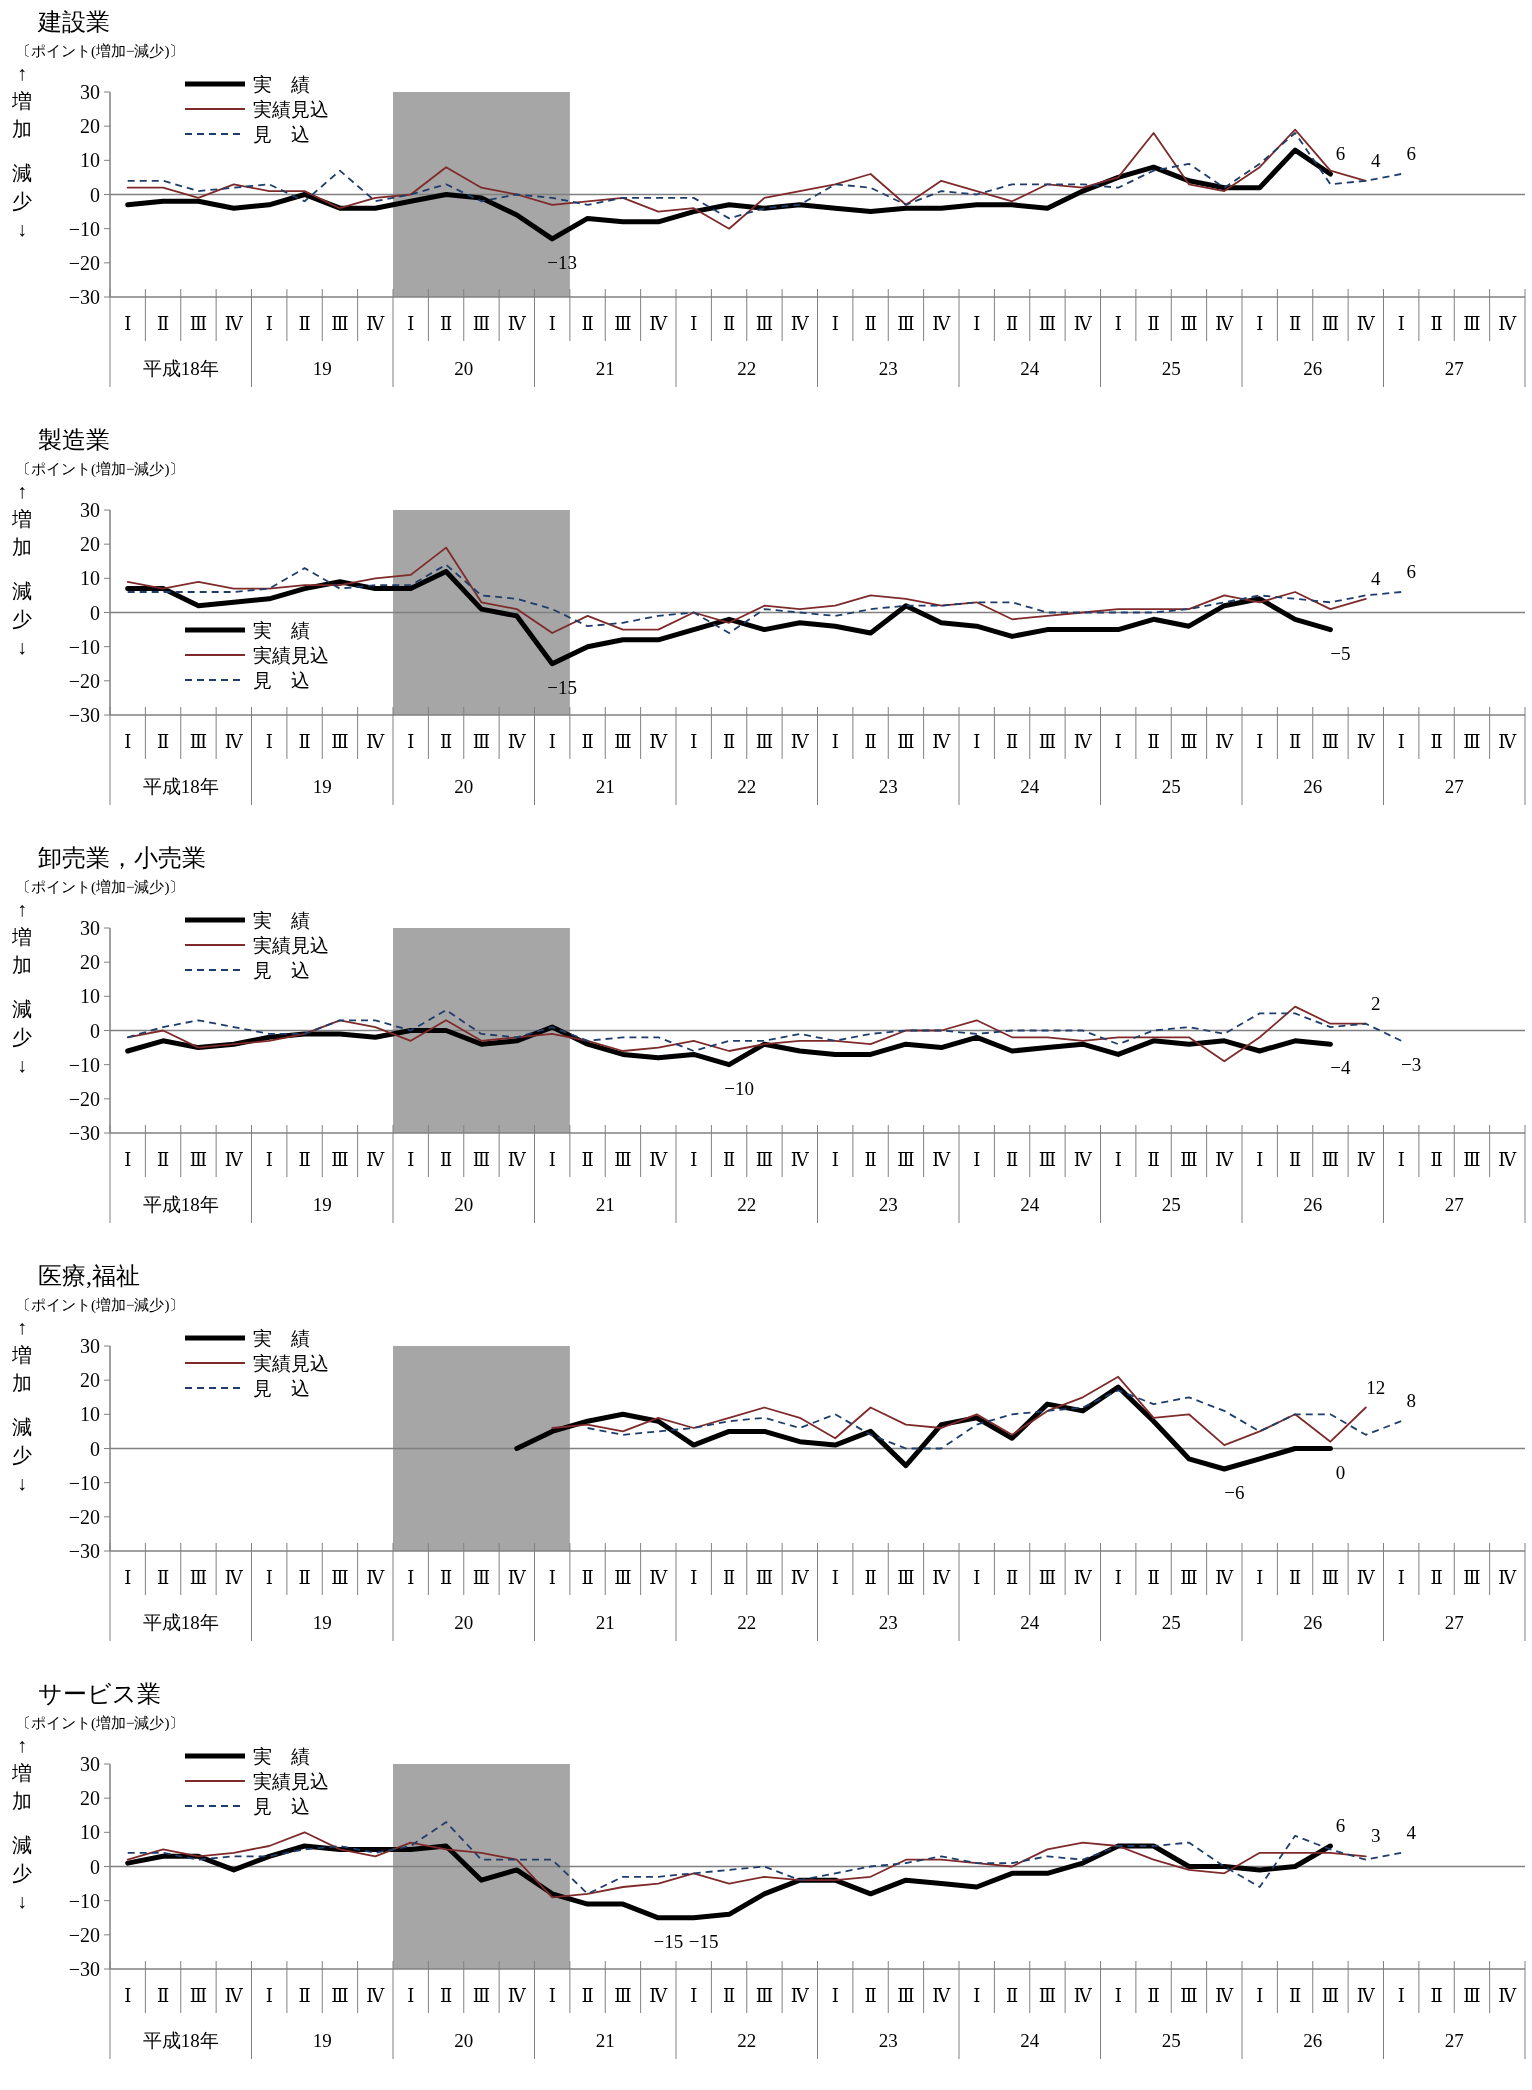 The width and height of the screenshot is (1532, 2090). I want to click on y-tick-label: 20, so click(90, 126).